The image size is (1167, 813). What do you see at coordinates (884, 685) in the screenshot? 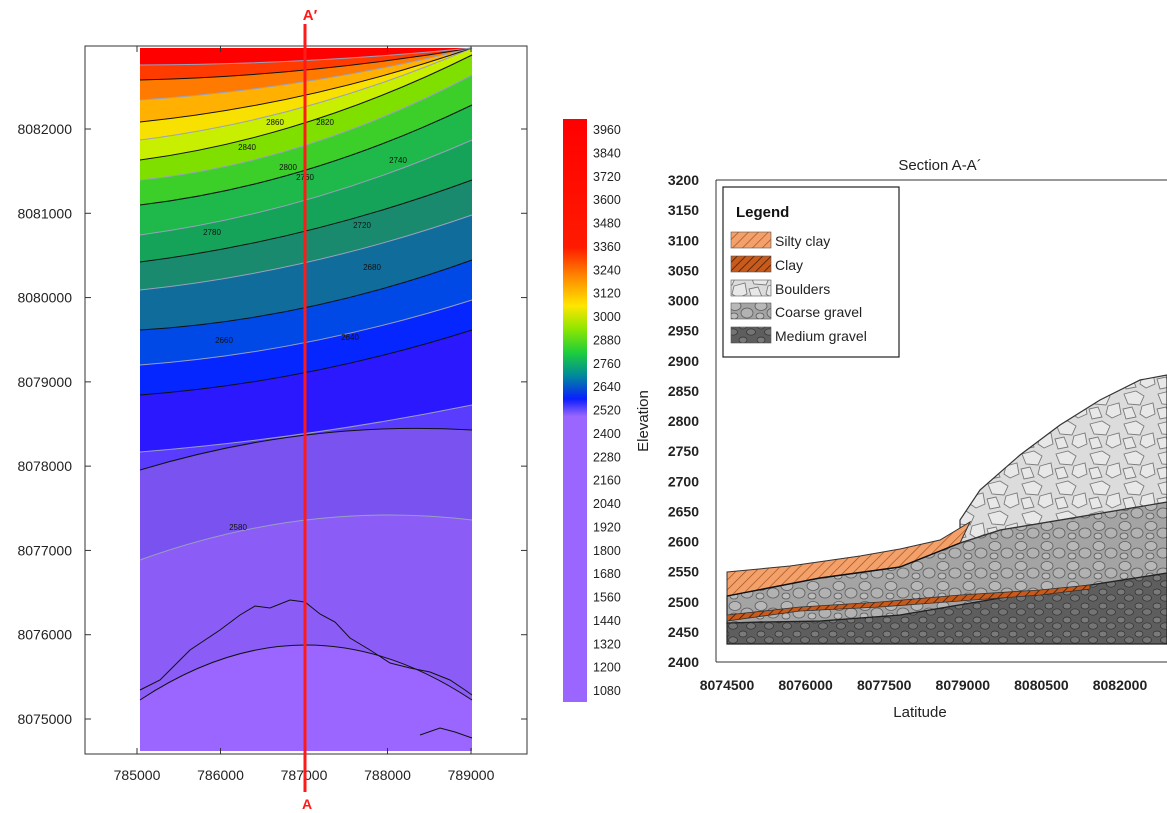
I see `section-x-tick-label: 8077500` at bounding box center [884, 685].